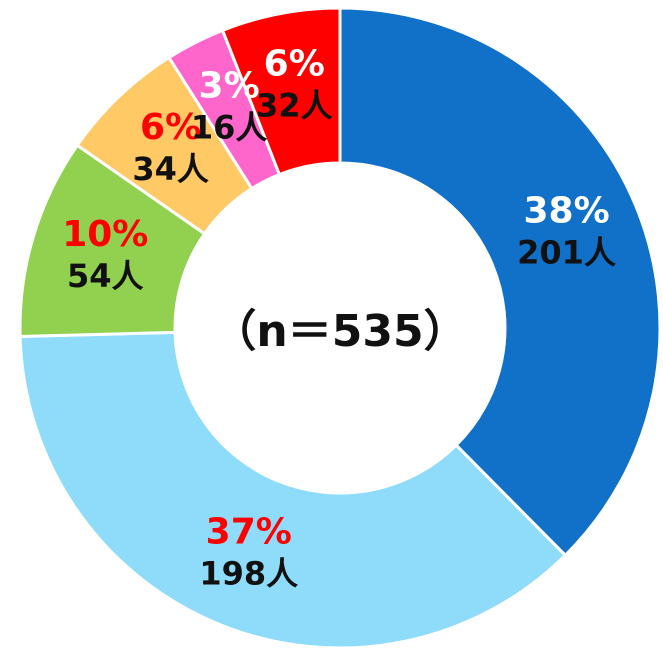 Image resolution: width=663 pixels, height=649 pixels. I want to click on value-label: 34人, so click(170, 169).